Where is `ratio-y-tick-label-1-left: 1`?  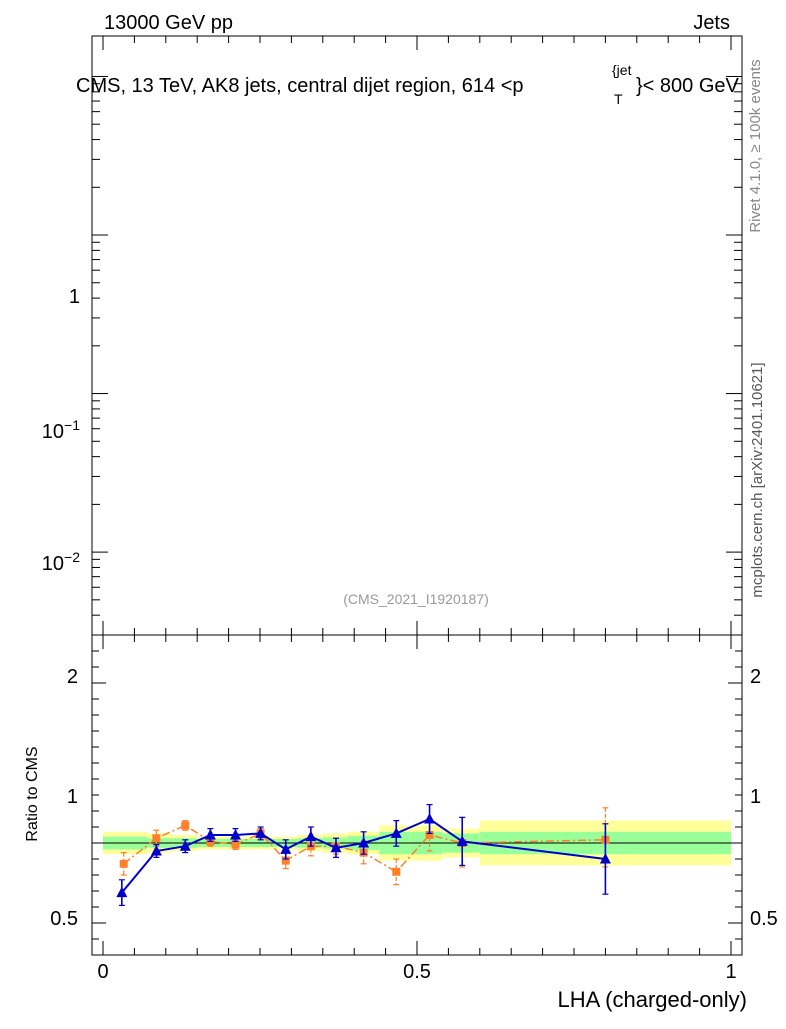 ratio-y-tick-label-1-left: 1 is located at coordinates (72, 797).